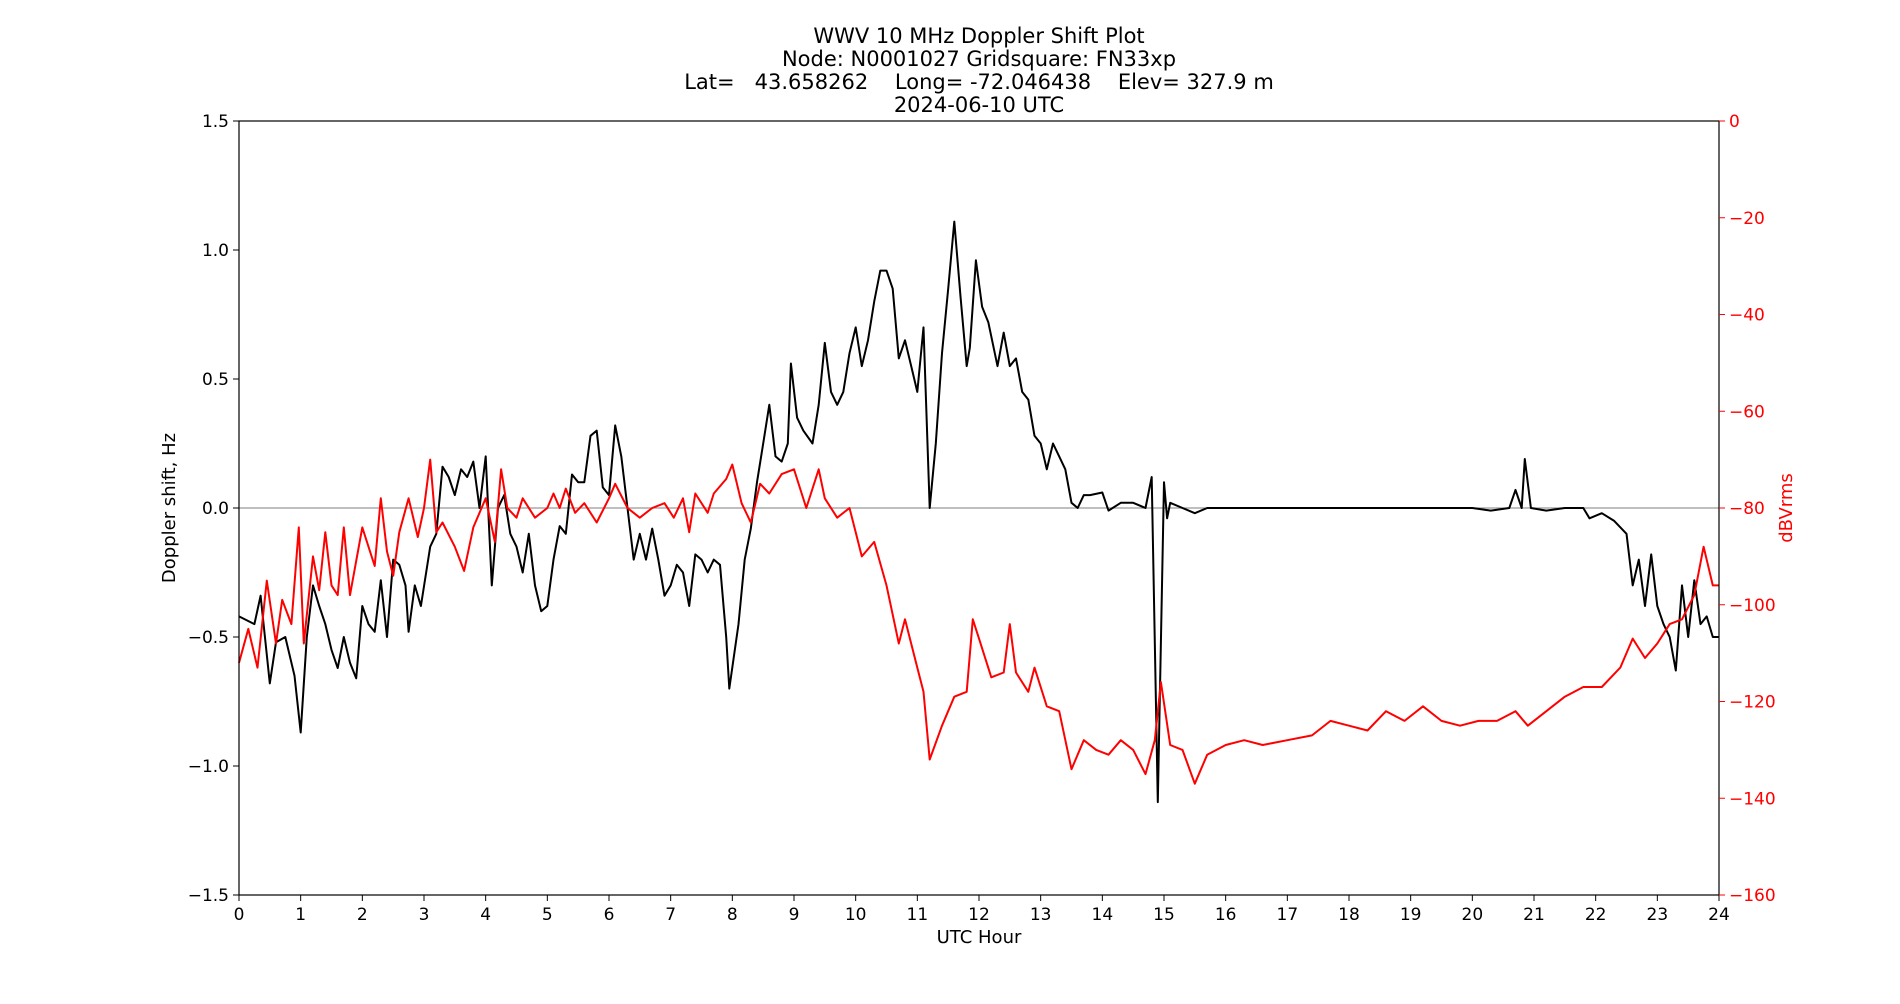 Image resolution: width=1900 pixels, height=1004 pixels. Describe the element at coordinates (1534, 915) in the screenshot. I see `x-tick-label: 21` at that location.